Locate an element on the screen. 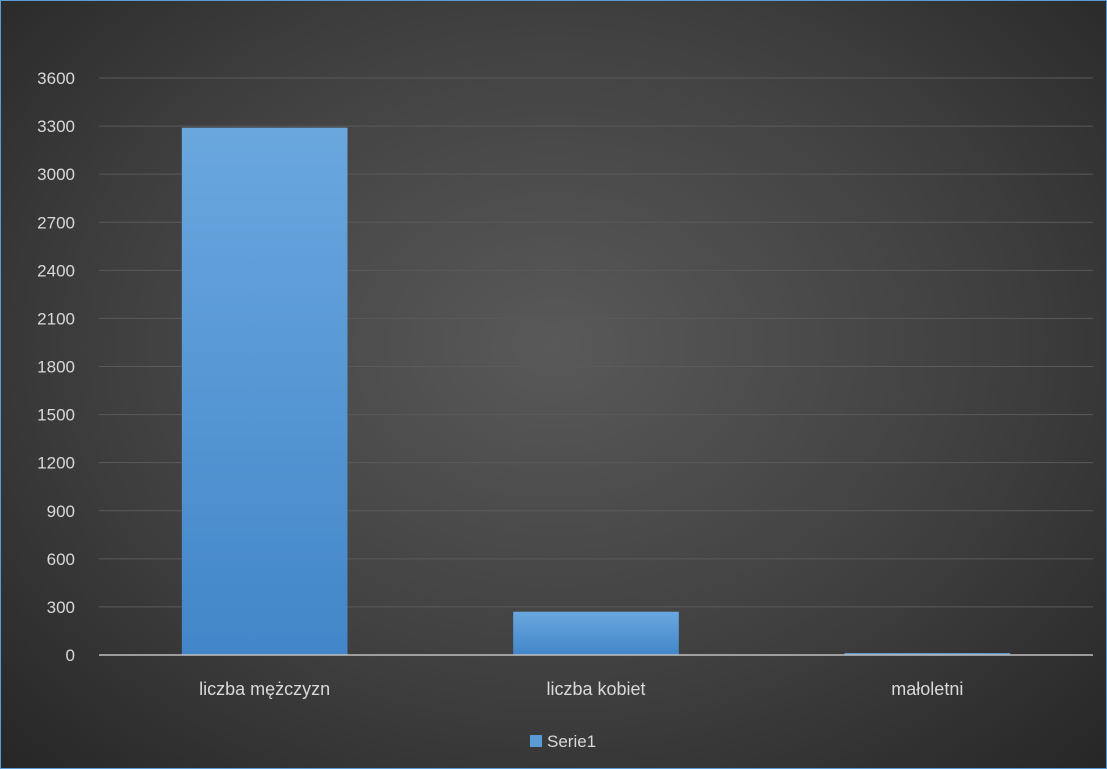  x-category-label: małoletni is located at coordinates (927, 689).